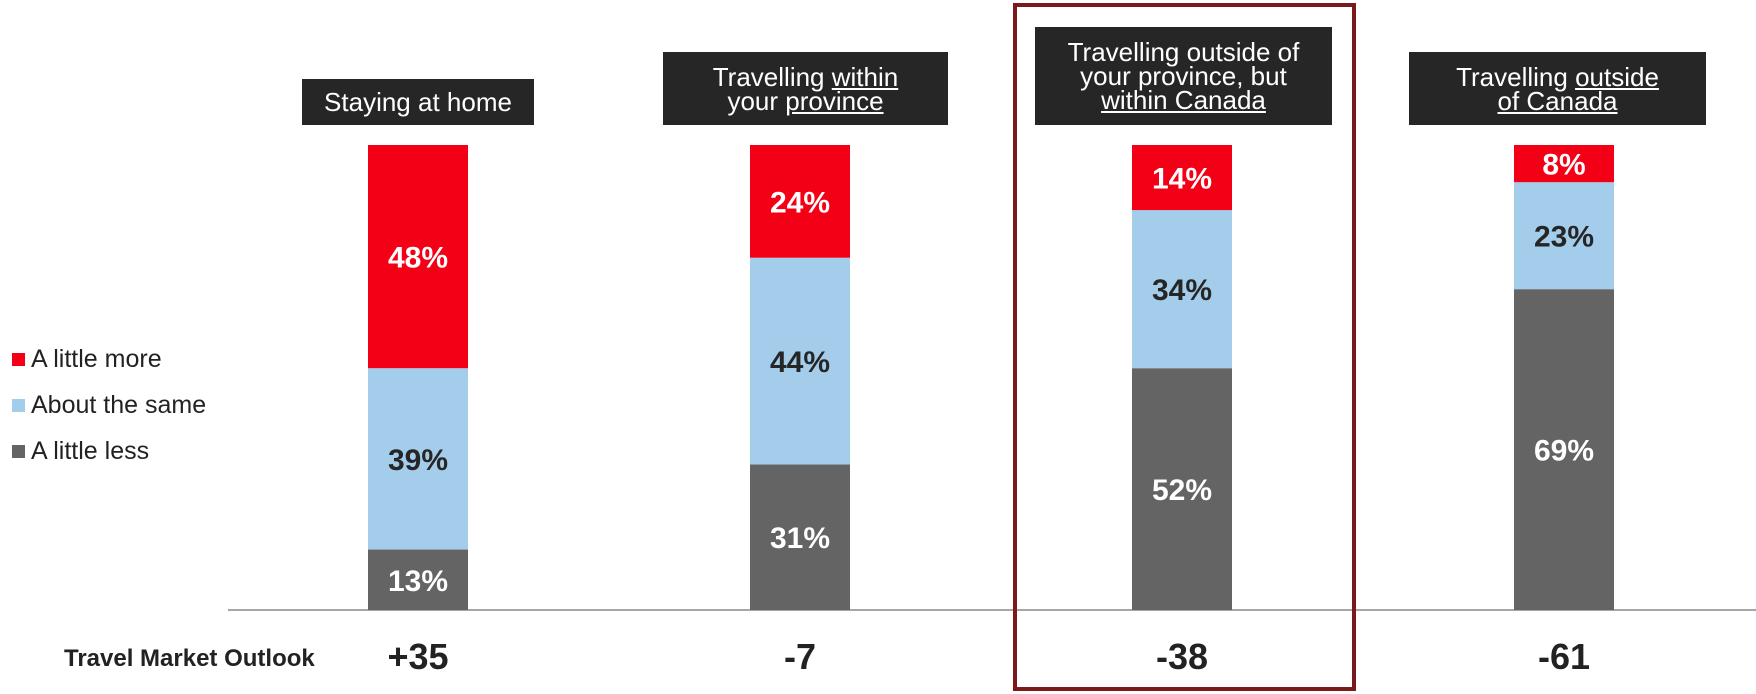 This screenshot has height=694, width=1756. What do you see at coordinates (1564, 656) in the screenshot?
I see `outlook-value: -61` at bounding box center [1564, 656].